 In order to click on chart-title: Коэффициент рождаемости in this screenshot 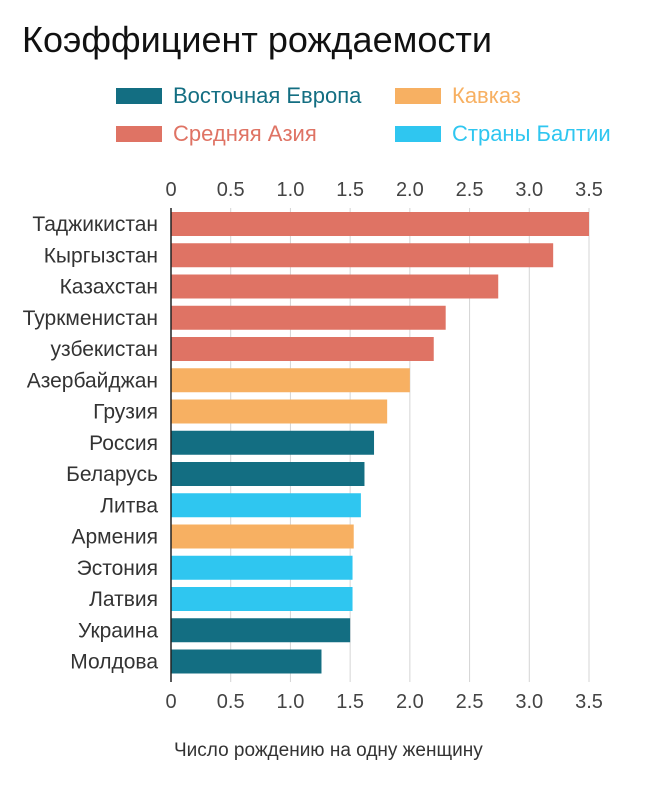, I will do `click(257, 39)`.